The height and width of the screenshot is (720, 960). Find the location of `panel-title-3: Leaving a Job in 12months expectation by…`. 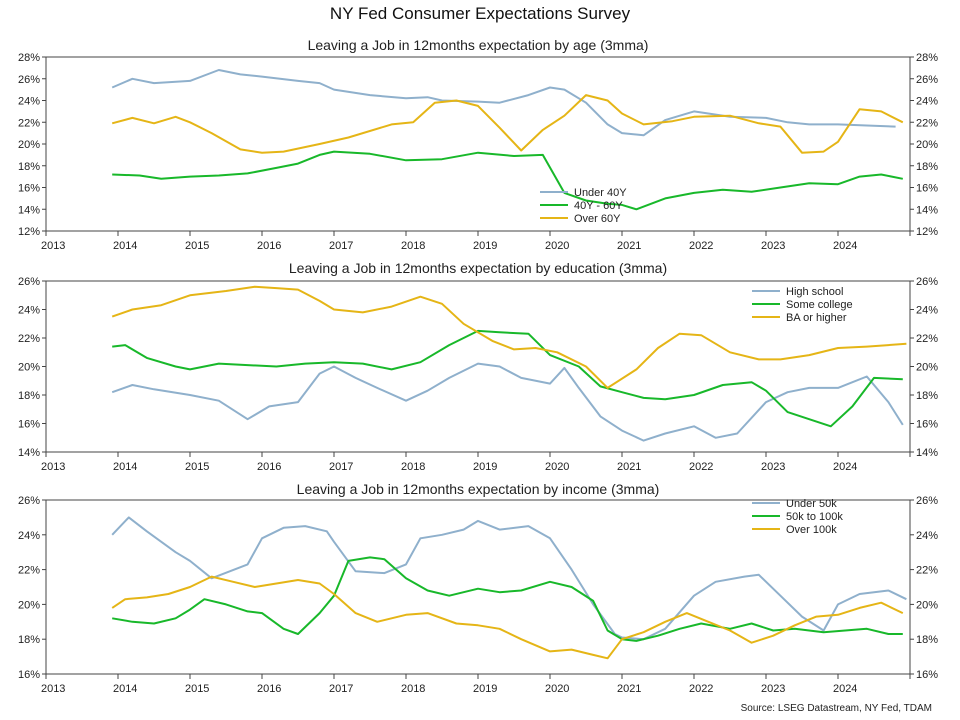

panel-title-3: Leaving a Job in 12months expectation by… is located at coordinates (478, 489).